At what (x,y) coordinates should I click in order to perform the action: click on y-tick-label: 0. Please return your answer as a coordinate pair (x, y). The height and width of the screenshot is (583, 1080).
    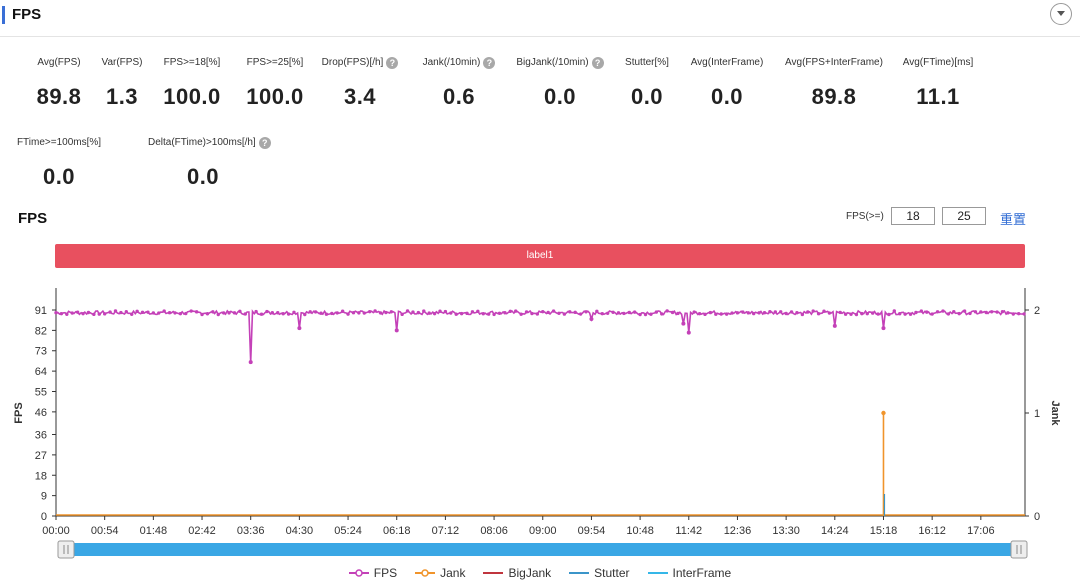
    Looking at the image, I should click on (44, 517).